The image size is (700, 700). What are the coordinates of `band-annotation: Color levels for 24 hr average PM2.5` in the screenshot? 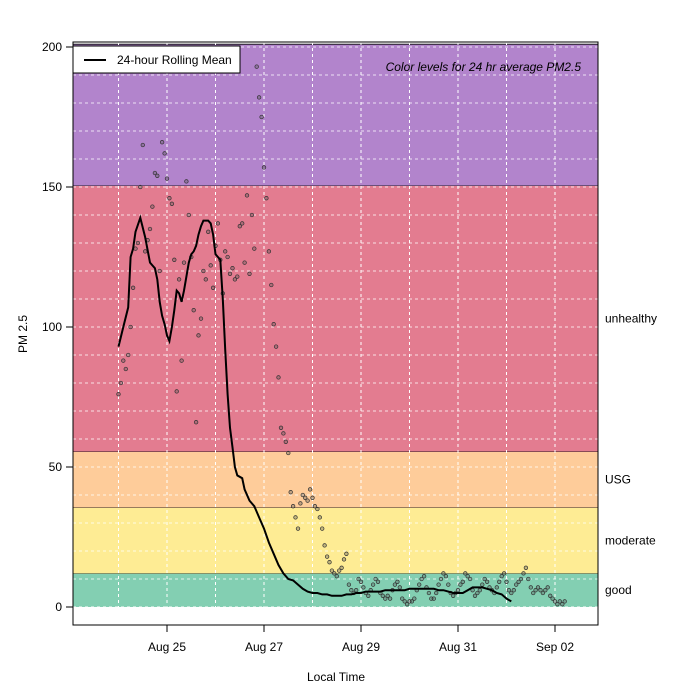 It's located at (484, 67).